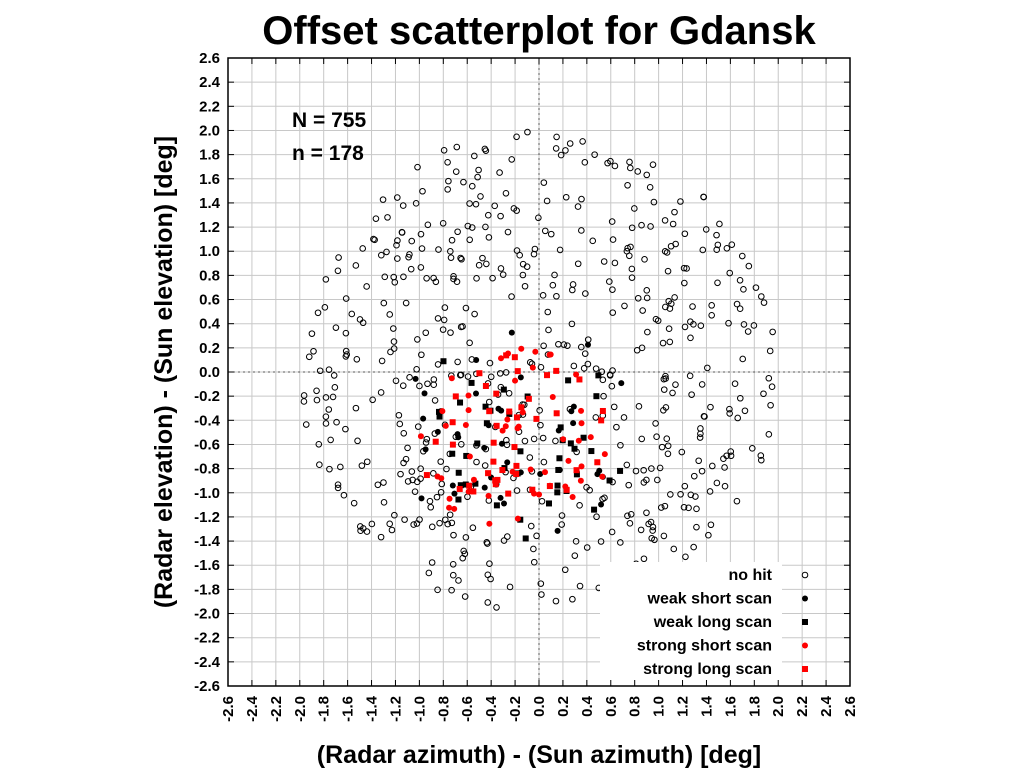 The width and height of the screenshot is (1024, 768). What do you see at coordinates (324, 709) in the screenshot?
I see `x-tick-label: -1.8` at bounding box center [324, 709].